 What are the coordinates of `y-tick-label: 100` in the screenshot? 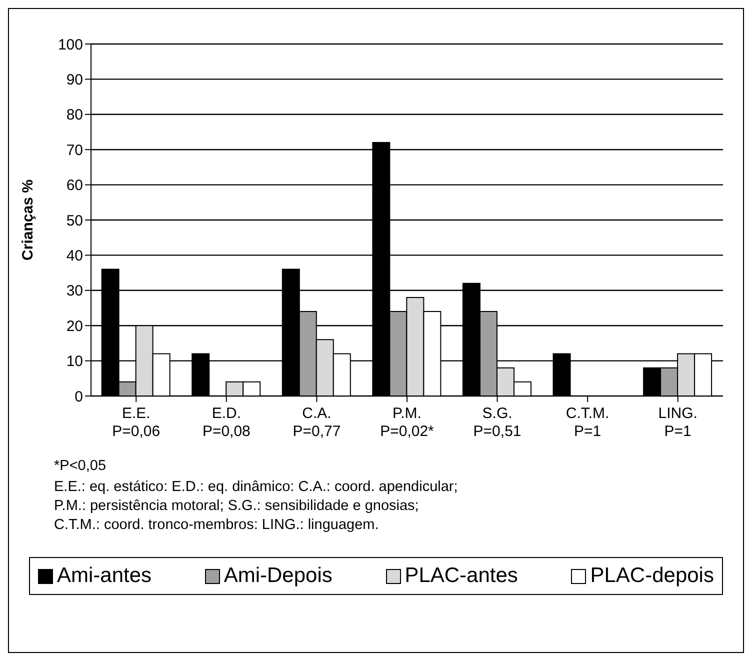 It's located at (70, 45).